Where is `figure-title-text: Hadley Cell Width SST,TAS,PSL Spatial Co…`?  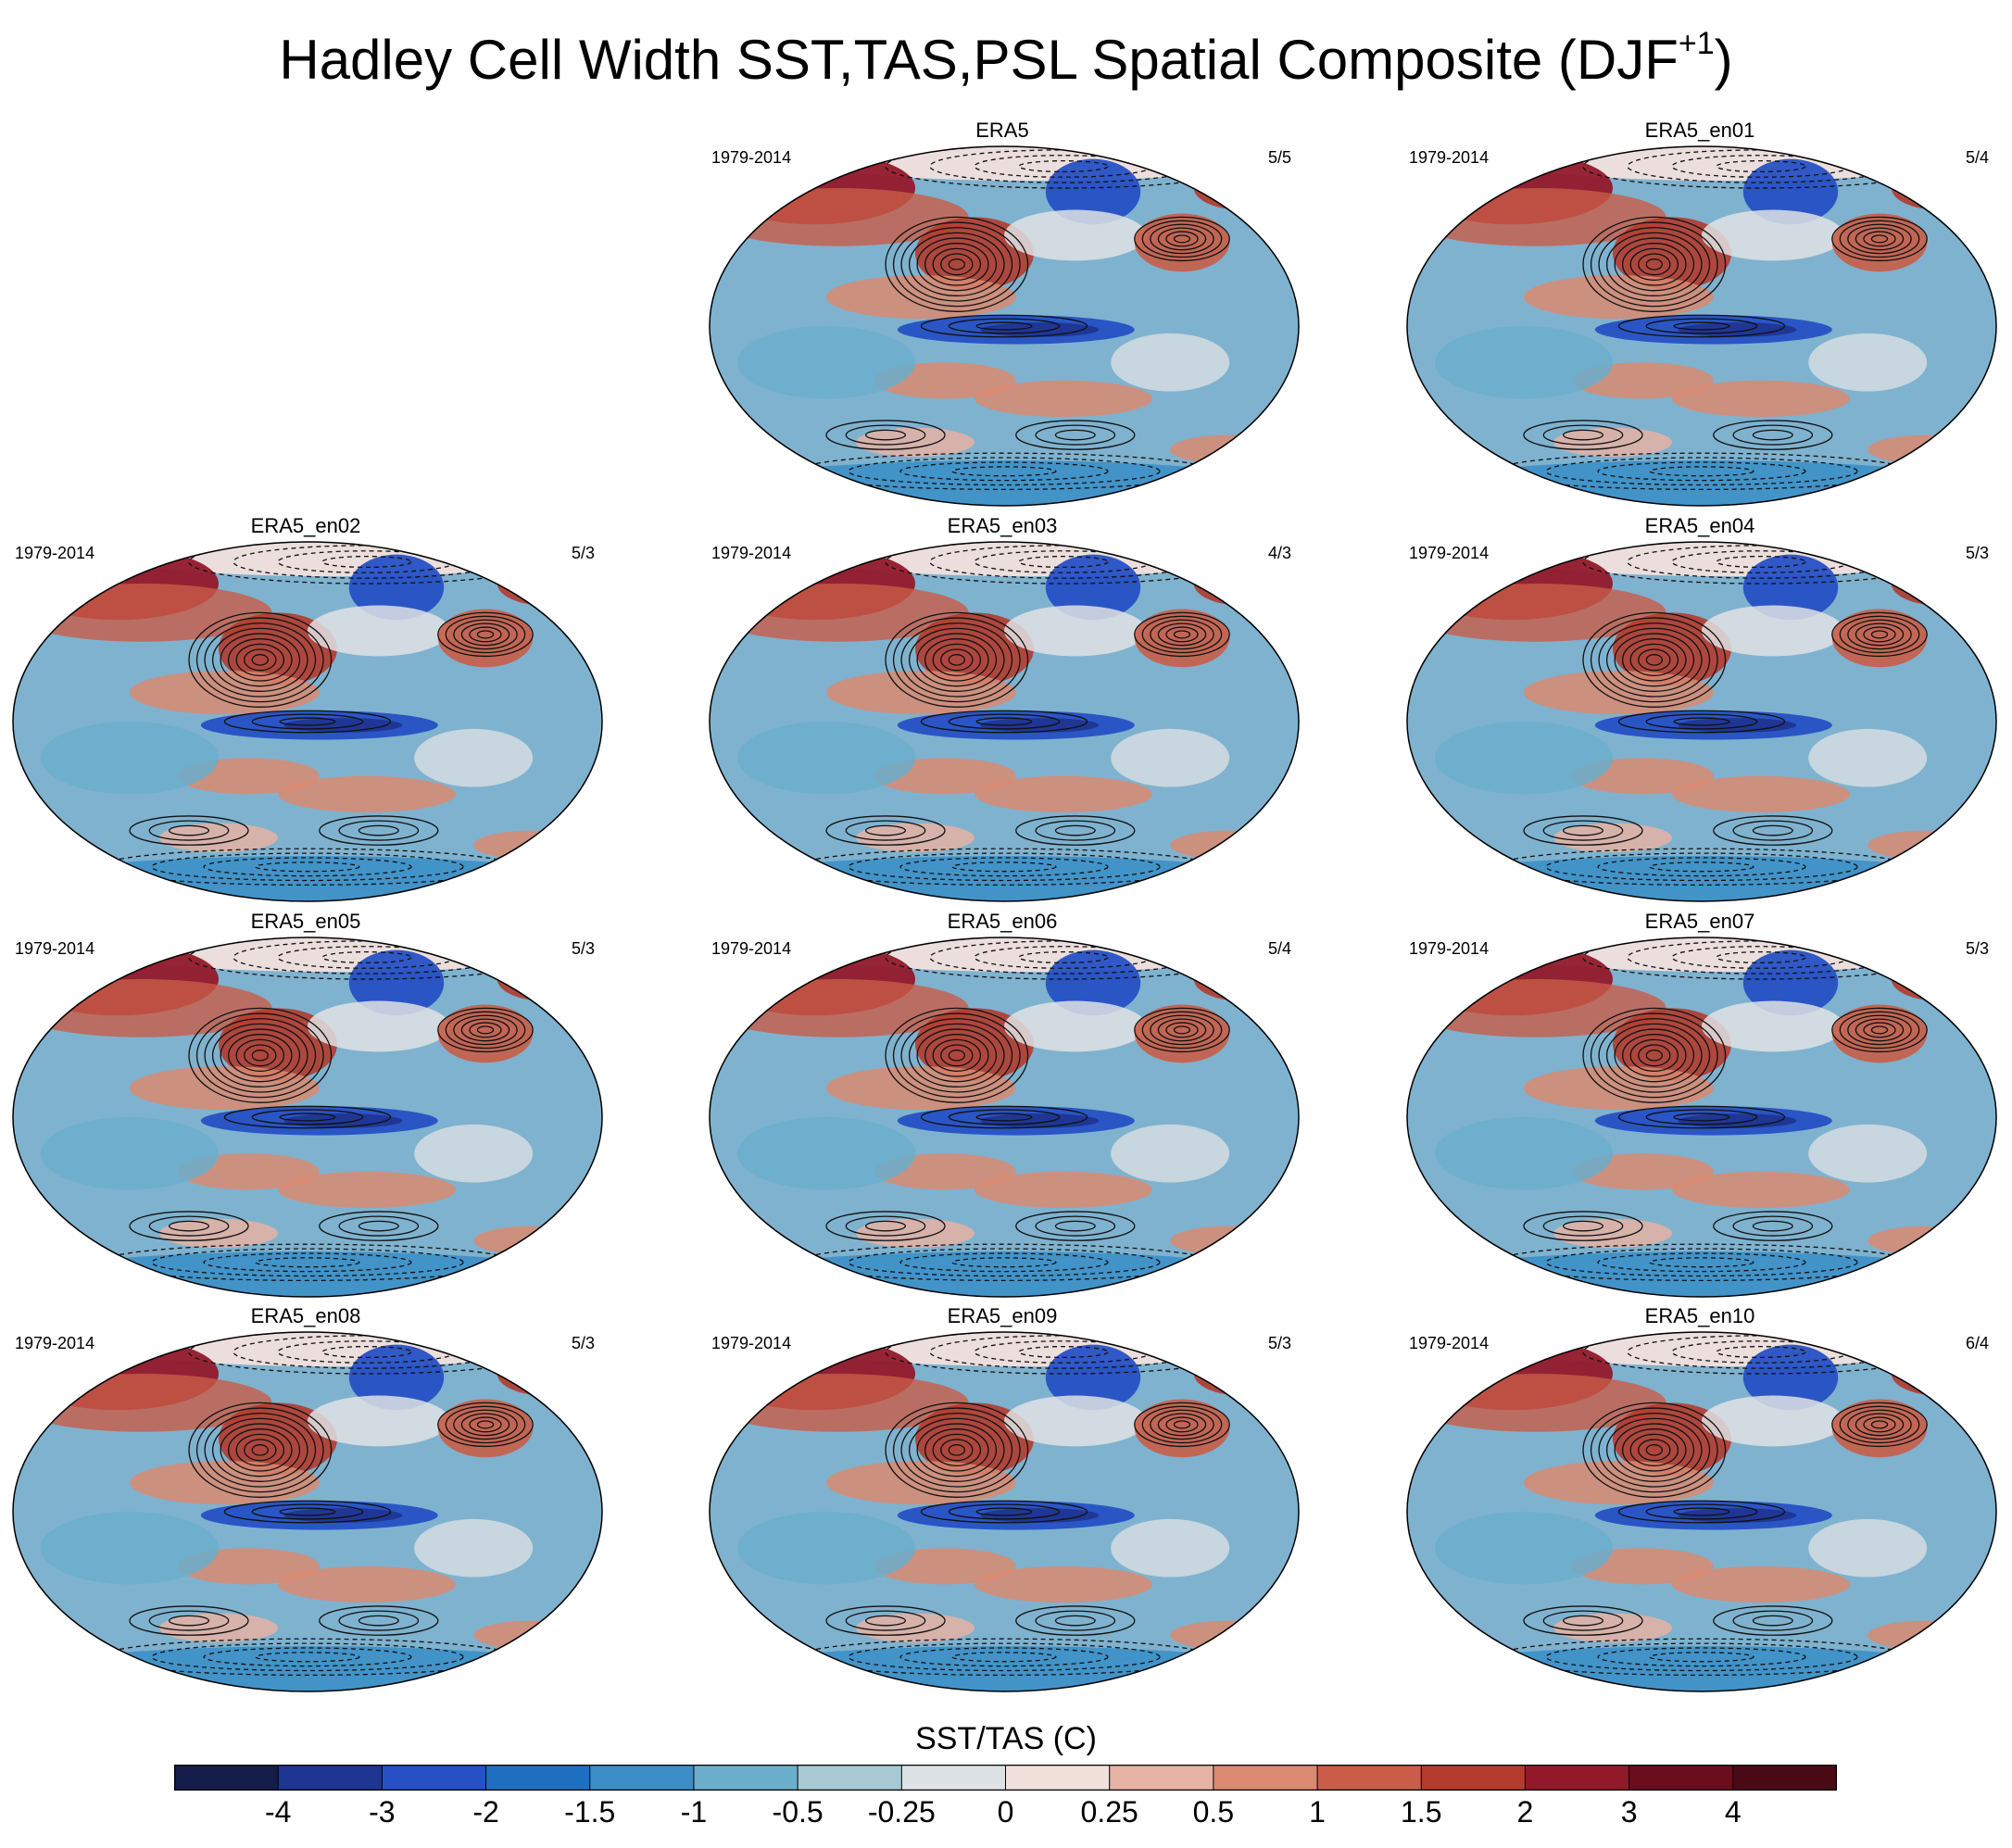 figure-title-text: Hadley Cell Width SST,TAS,PSL Spatial Co… is located at coordinates (979, 60).